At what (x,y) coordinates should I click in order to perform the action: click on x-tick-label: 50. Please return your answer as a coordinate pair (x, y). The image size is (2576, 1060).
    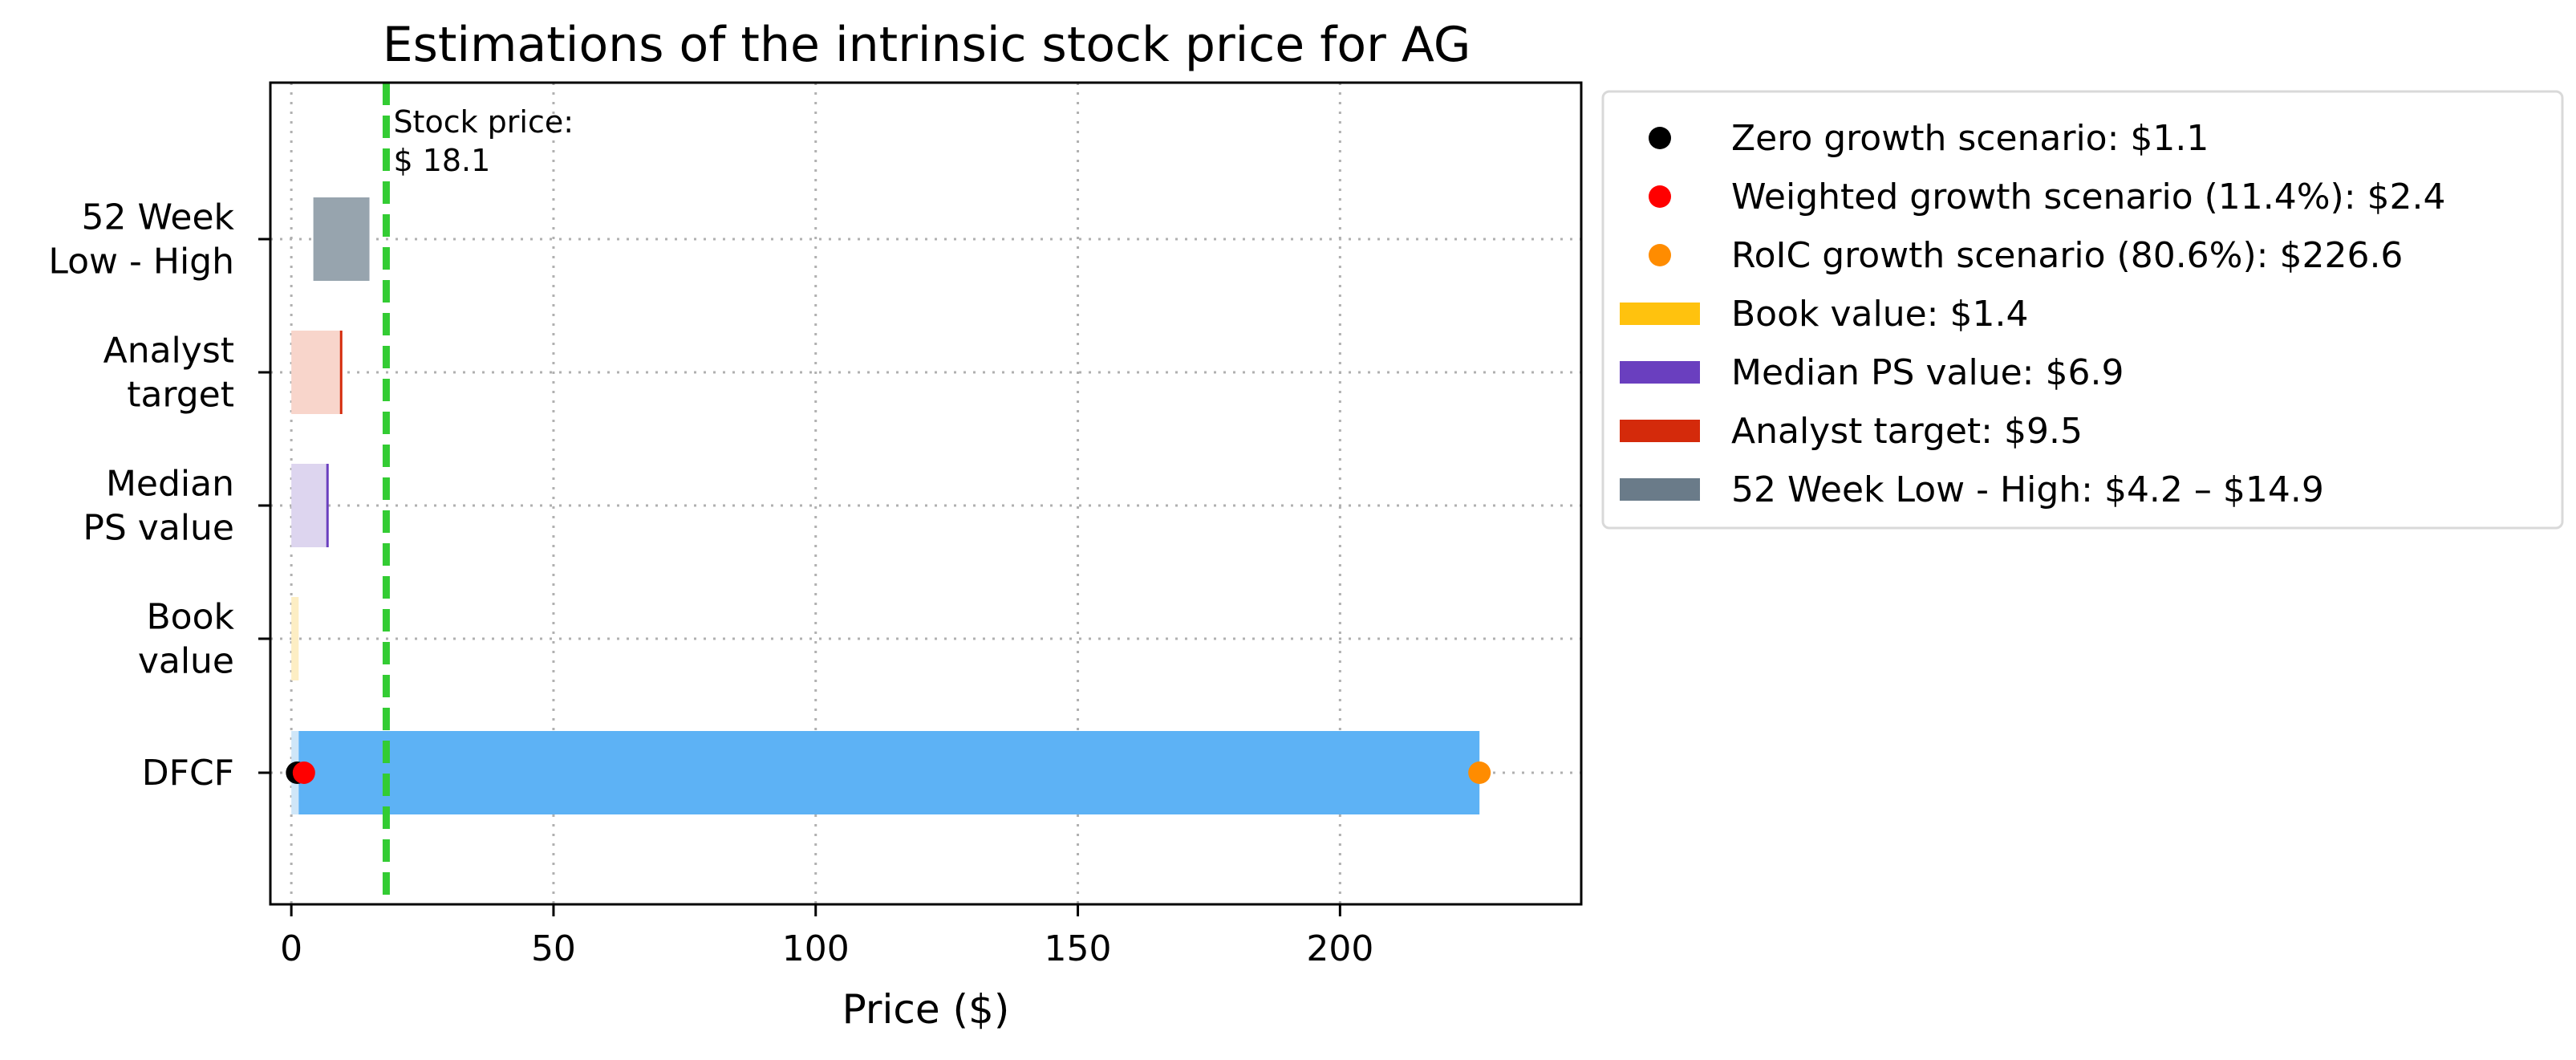
    Looking at the image, I should click on (553, 948).